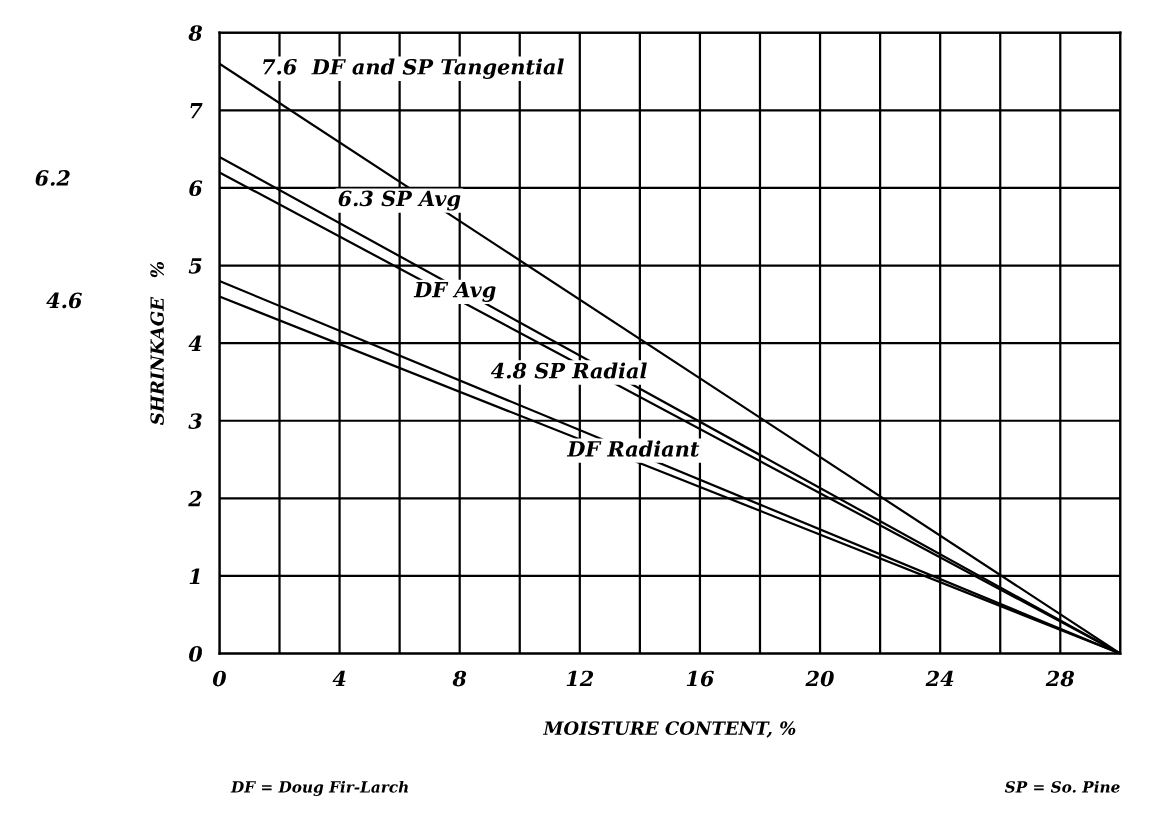 Image resolution: width=1155 pixels, height=817 pixels. What do you see at coordinates (195, 33) in the screenshot?
I see `y-tick-label: 8` at bounding box center [195, 33].